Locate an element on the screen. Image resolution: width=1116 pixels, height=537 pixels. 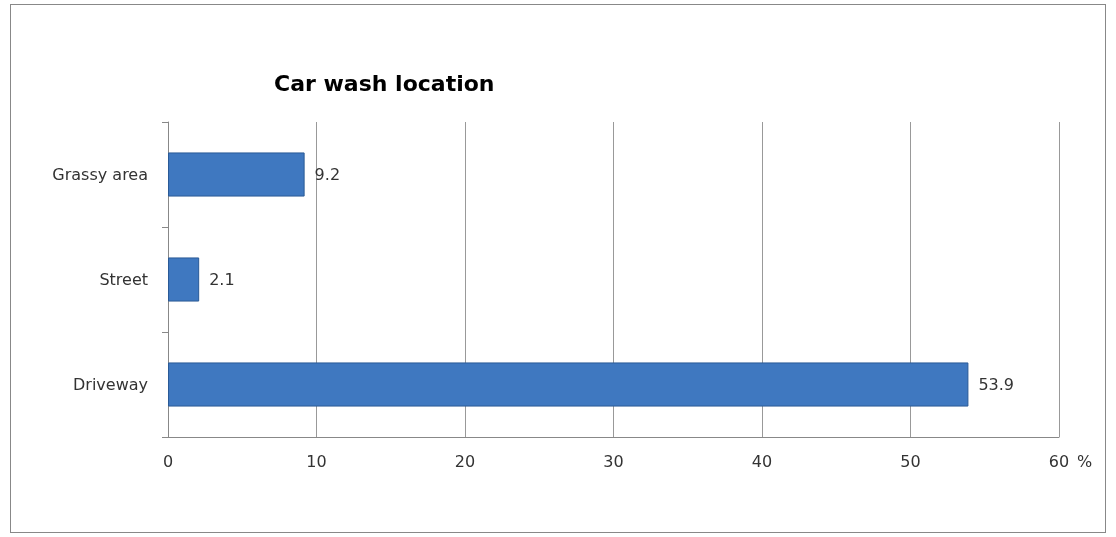
x-tick-label: 30 is located at coordinates (613, 461).